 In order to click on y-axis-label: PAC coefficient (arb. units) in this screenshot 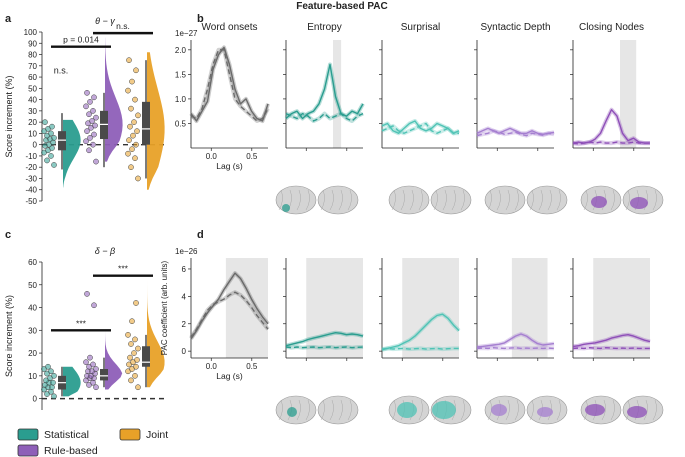, I will do `click(164, 307)`.